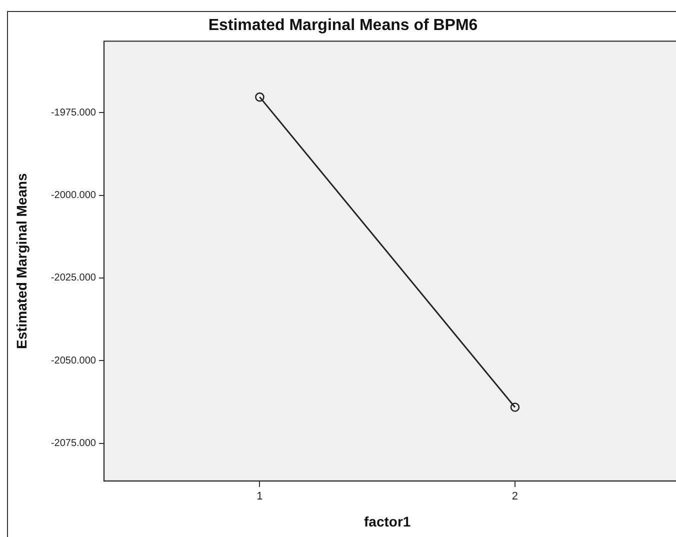 The width and height of the screenshot is (676, 537). Describe the element at coordinates (387, 521) in the screenshot. I see `x-axis-title: factor1` at that location.